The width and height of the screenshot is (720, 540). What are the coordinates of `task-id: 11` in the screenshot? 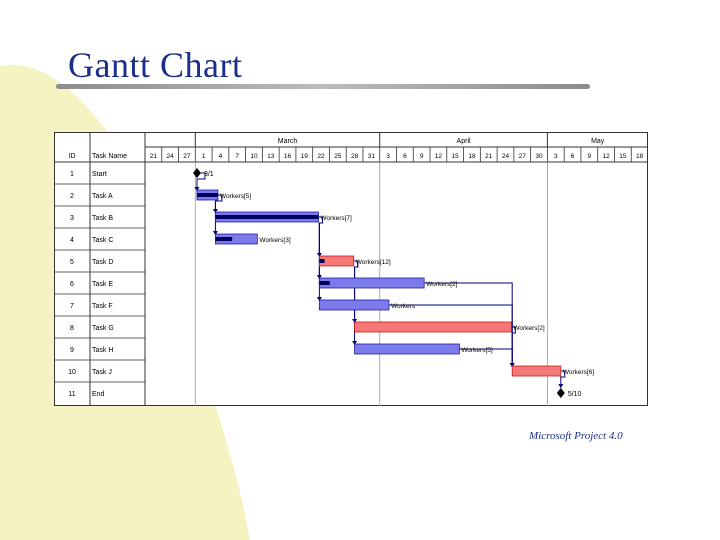 It's located at (71, 394).